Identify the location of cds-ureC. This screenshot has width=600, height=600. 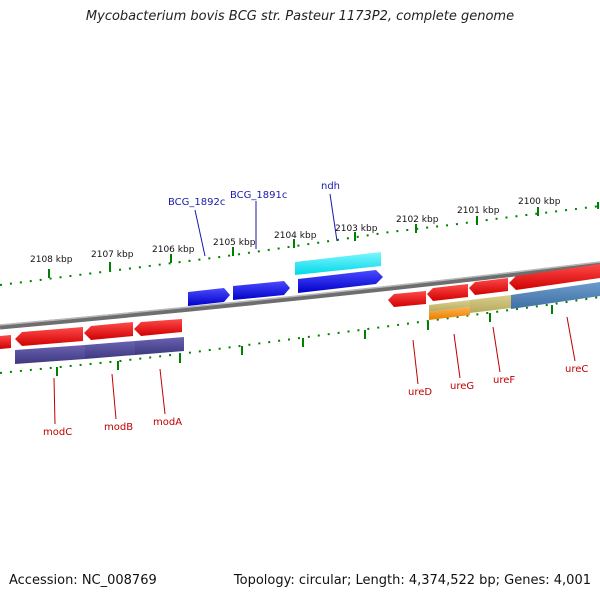
(555, 295).